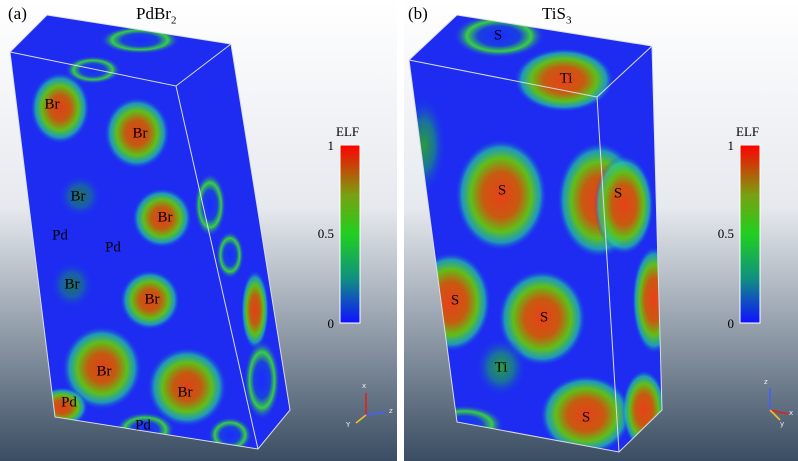 The image size is (798, 461). Describe the element at coordinates (418, 13) in the screenshot. I see `panel-label: (b)` at that location.